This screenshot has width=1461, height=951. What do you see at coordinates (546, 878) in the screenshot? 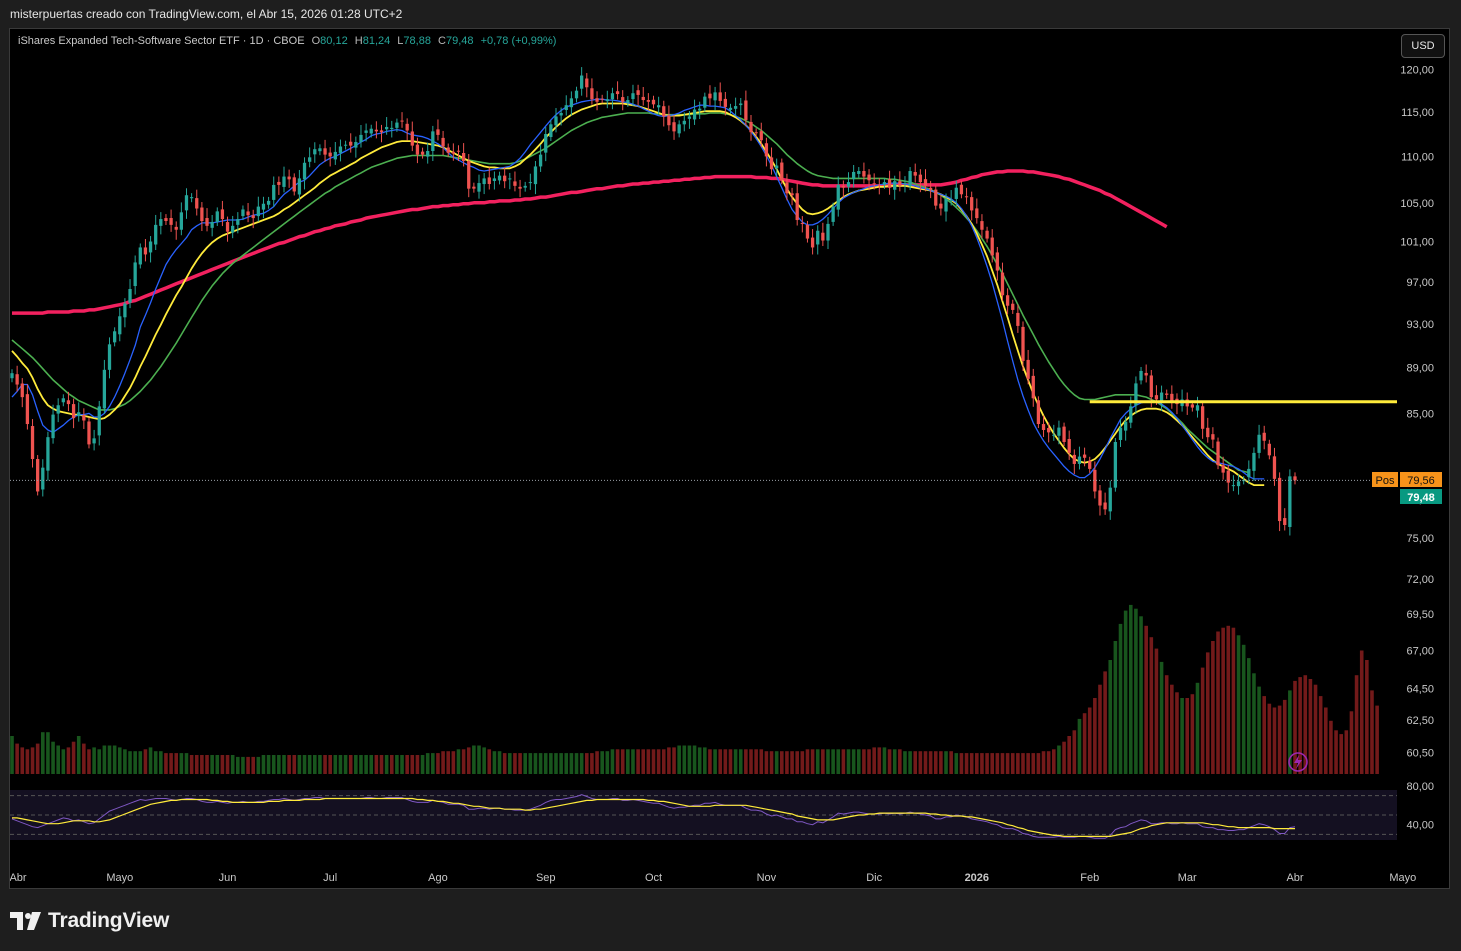
I see `time-tick: Sep` at bounding box center [546, 878].